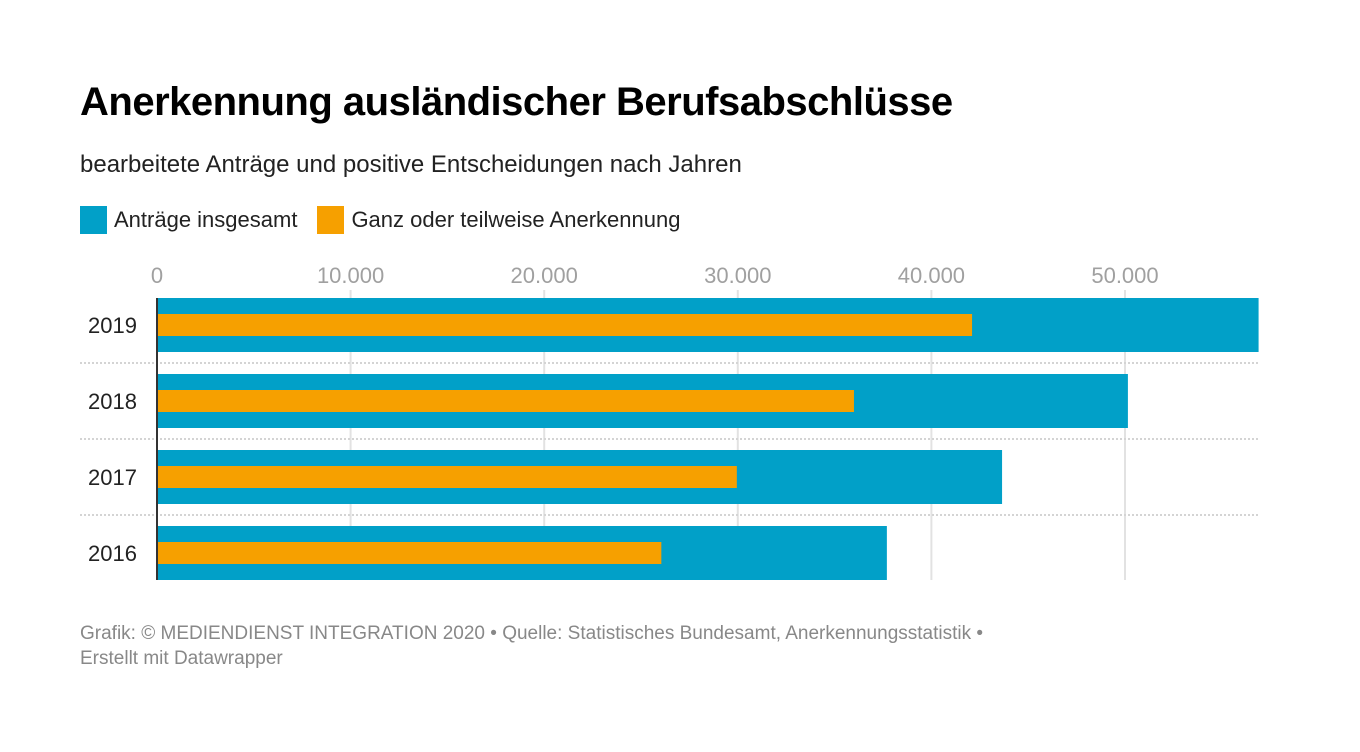 The height and width of the screenshot is (752, 1360). Describe the element at coordinates (112, 325) in the screenshot. I see `y-category-label: 2019` at that location.